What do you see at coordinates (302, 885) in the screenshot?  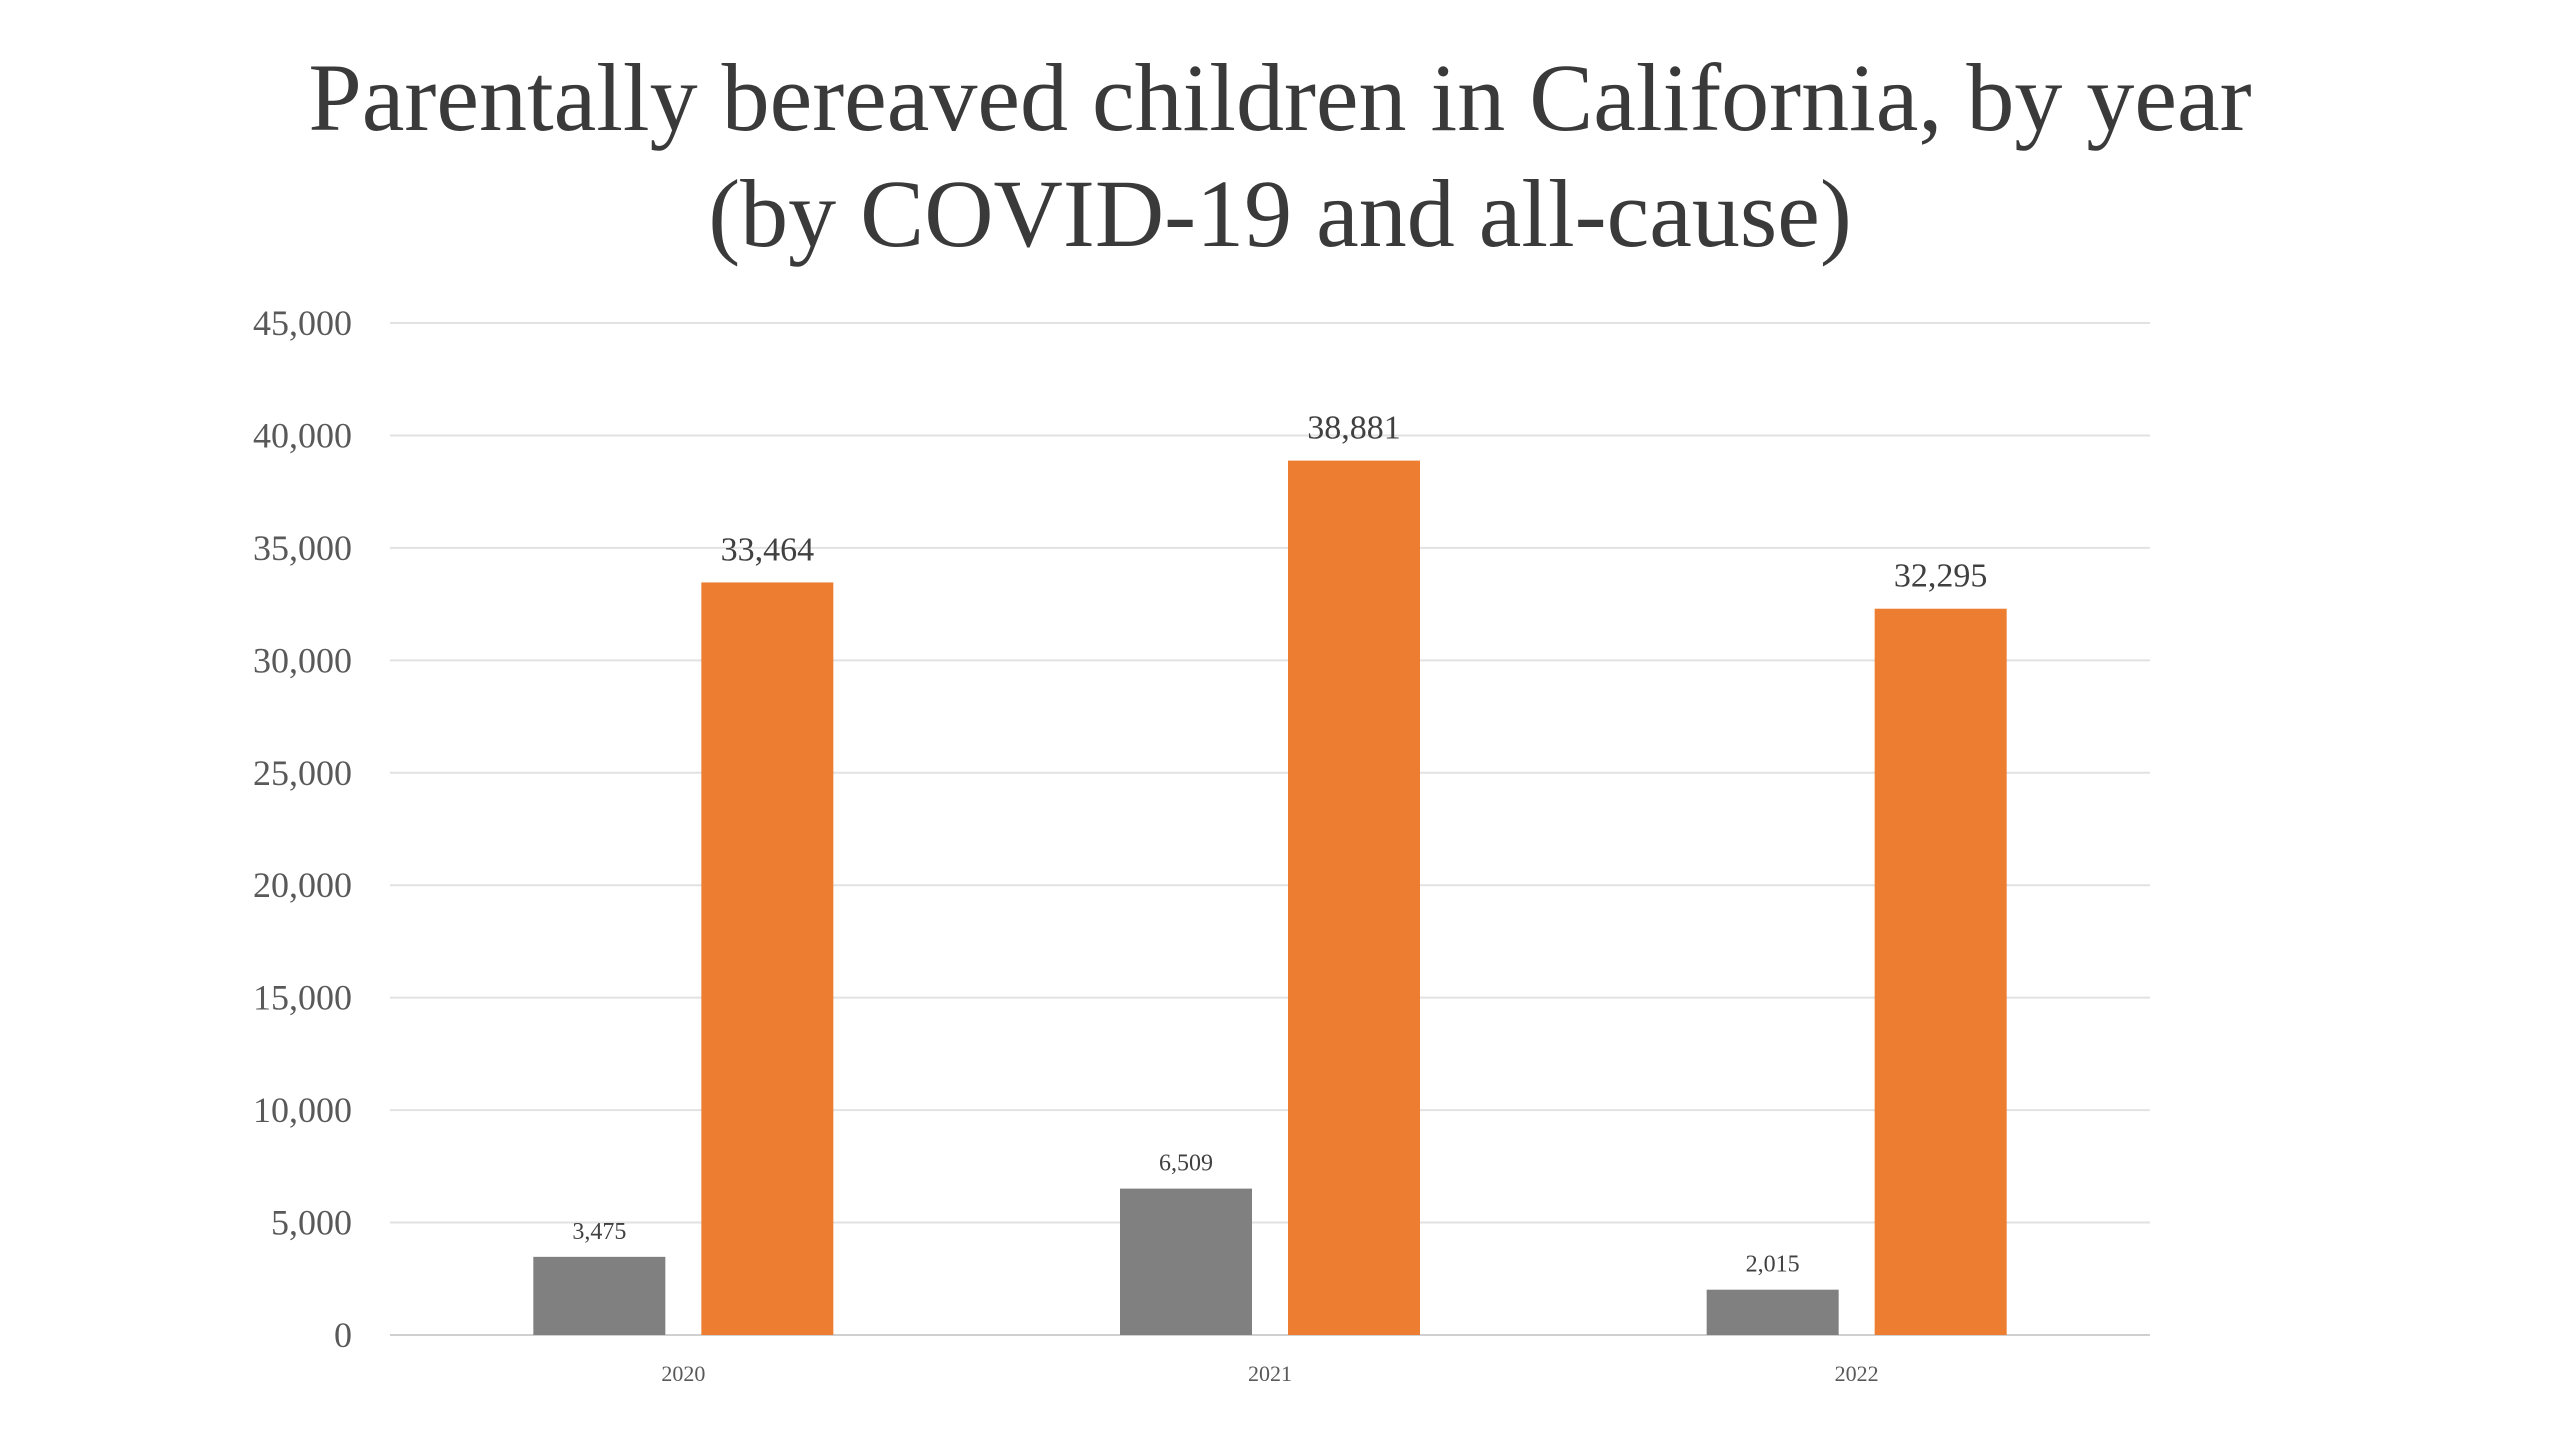 I see `y-tick-label: 20,000` at bounding box center [302, 885].